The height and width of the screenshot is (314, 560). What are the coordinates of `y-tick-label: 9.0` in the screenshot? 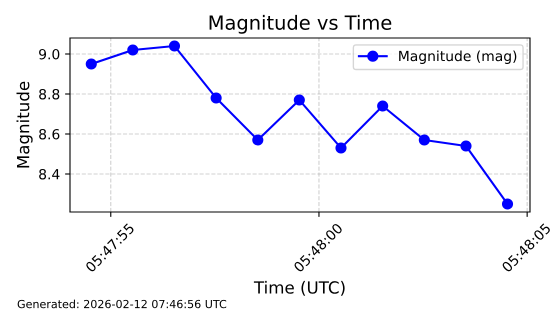 It's located at (49, 54).